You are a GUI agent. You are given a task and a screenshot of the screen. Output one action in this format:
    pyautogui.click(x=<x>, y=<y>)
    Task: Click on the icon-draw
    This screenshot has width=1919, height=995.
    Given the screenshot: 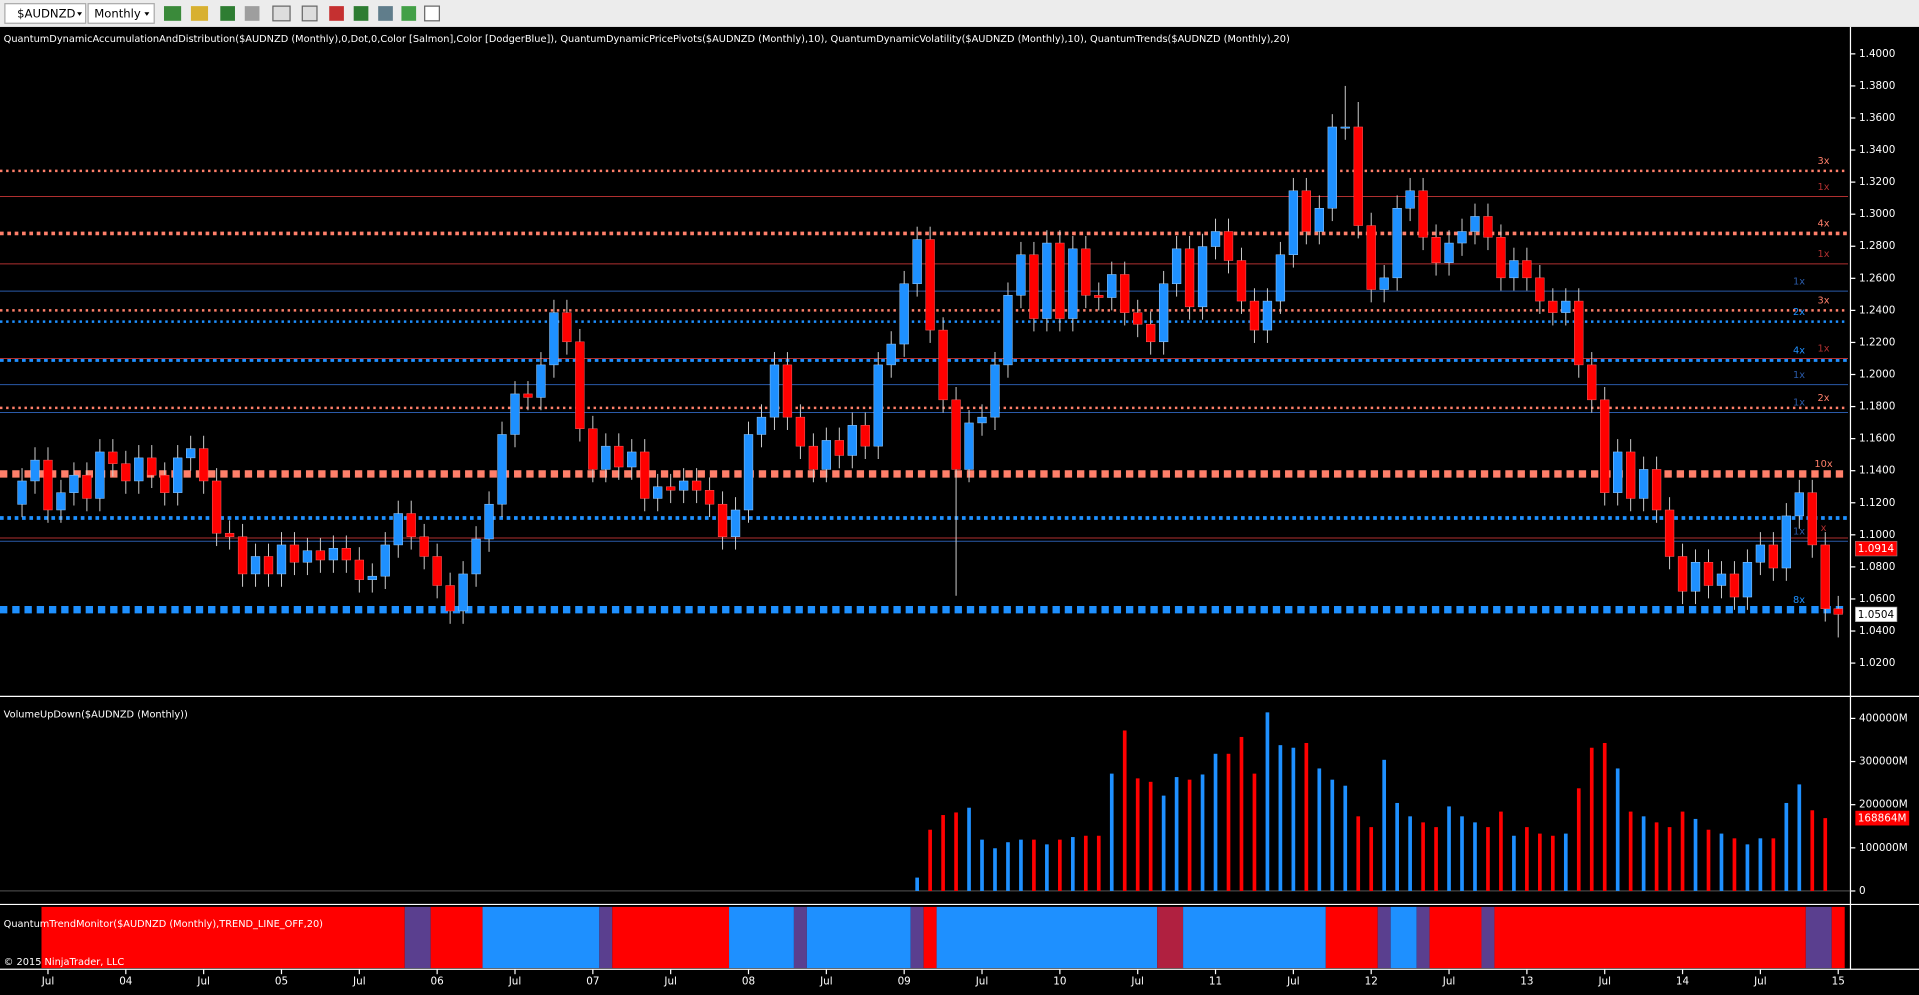 What is the action you would take?
    pyautogui.click(x=199, y=13)
    